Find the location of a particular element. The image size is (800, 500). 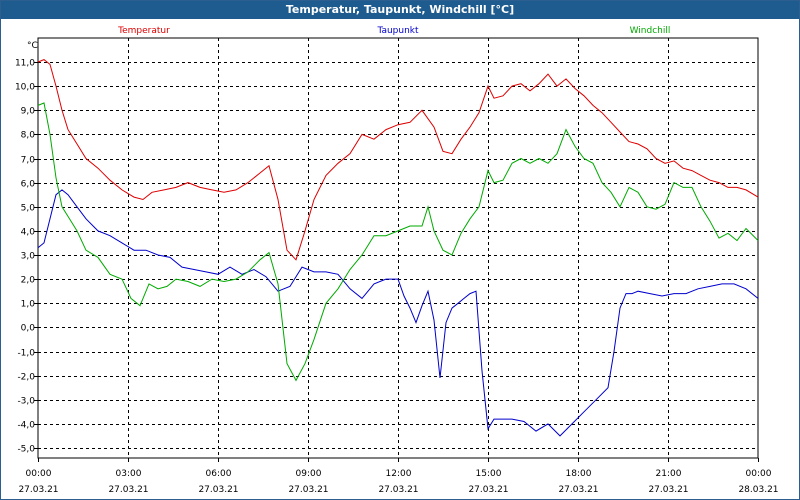

y-tick-label: 8,0 is located at coordinates (28, 136).